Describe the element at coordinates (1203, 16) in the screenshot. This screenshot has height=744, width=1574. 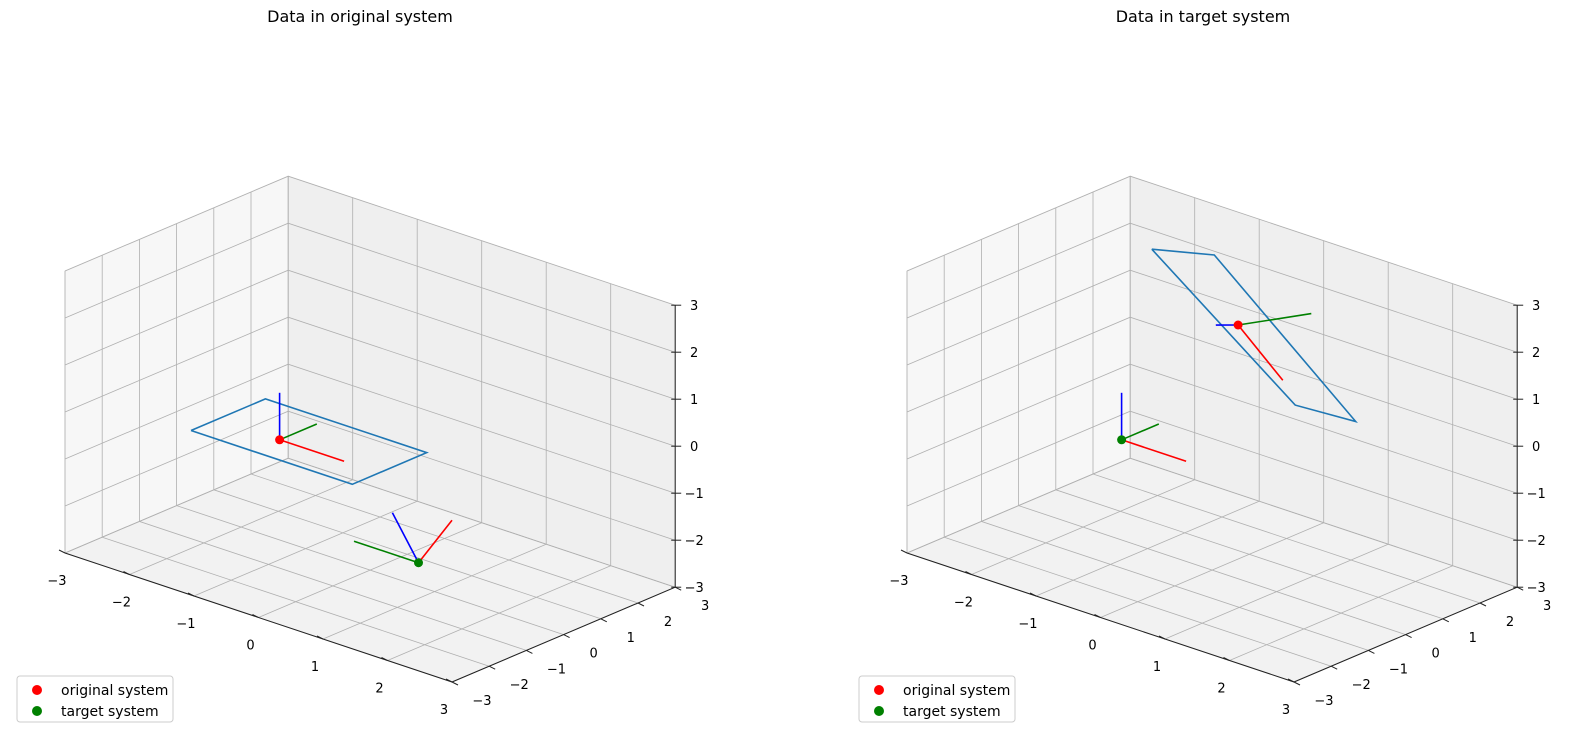
I see `chart-title: Data in target system` at that location.